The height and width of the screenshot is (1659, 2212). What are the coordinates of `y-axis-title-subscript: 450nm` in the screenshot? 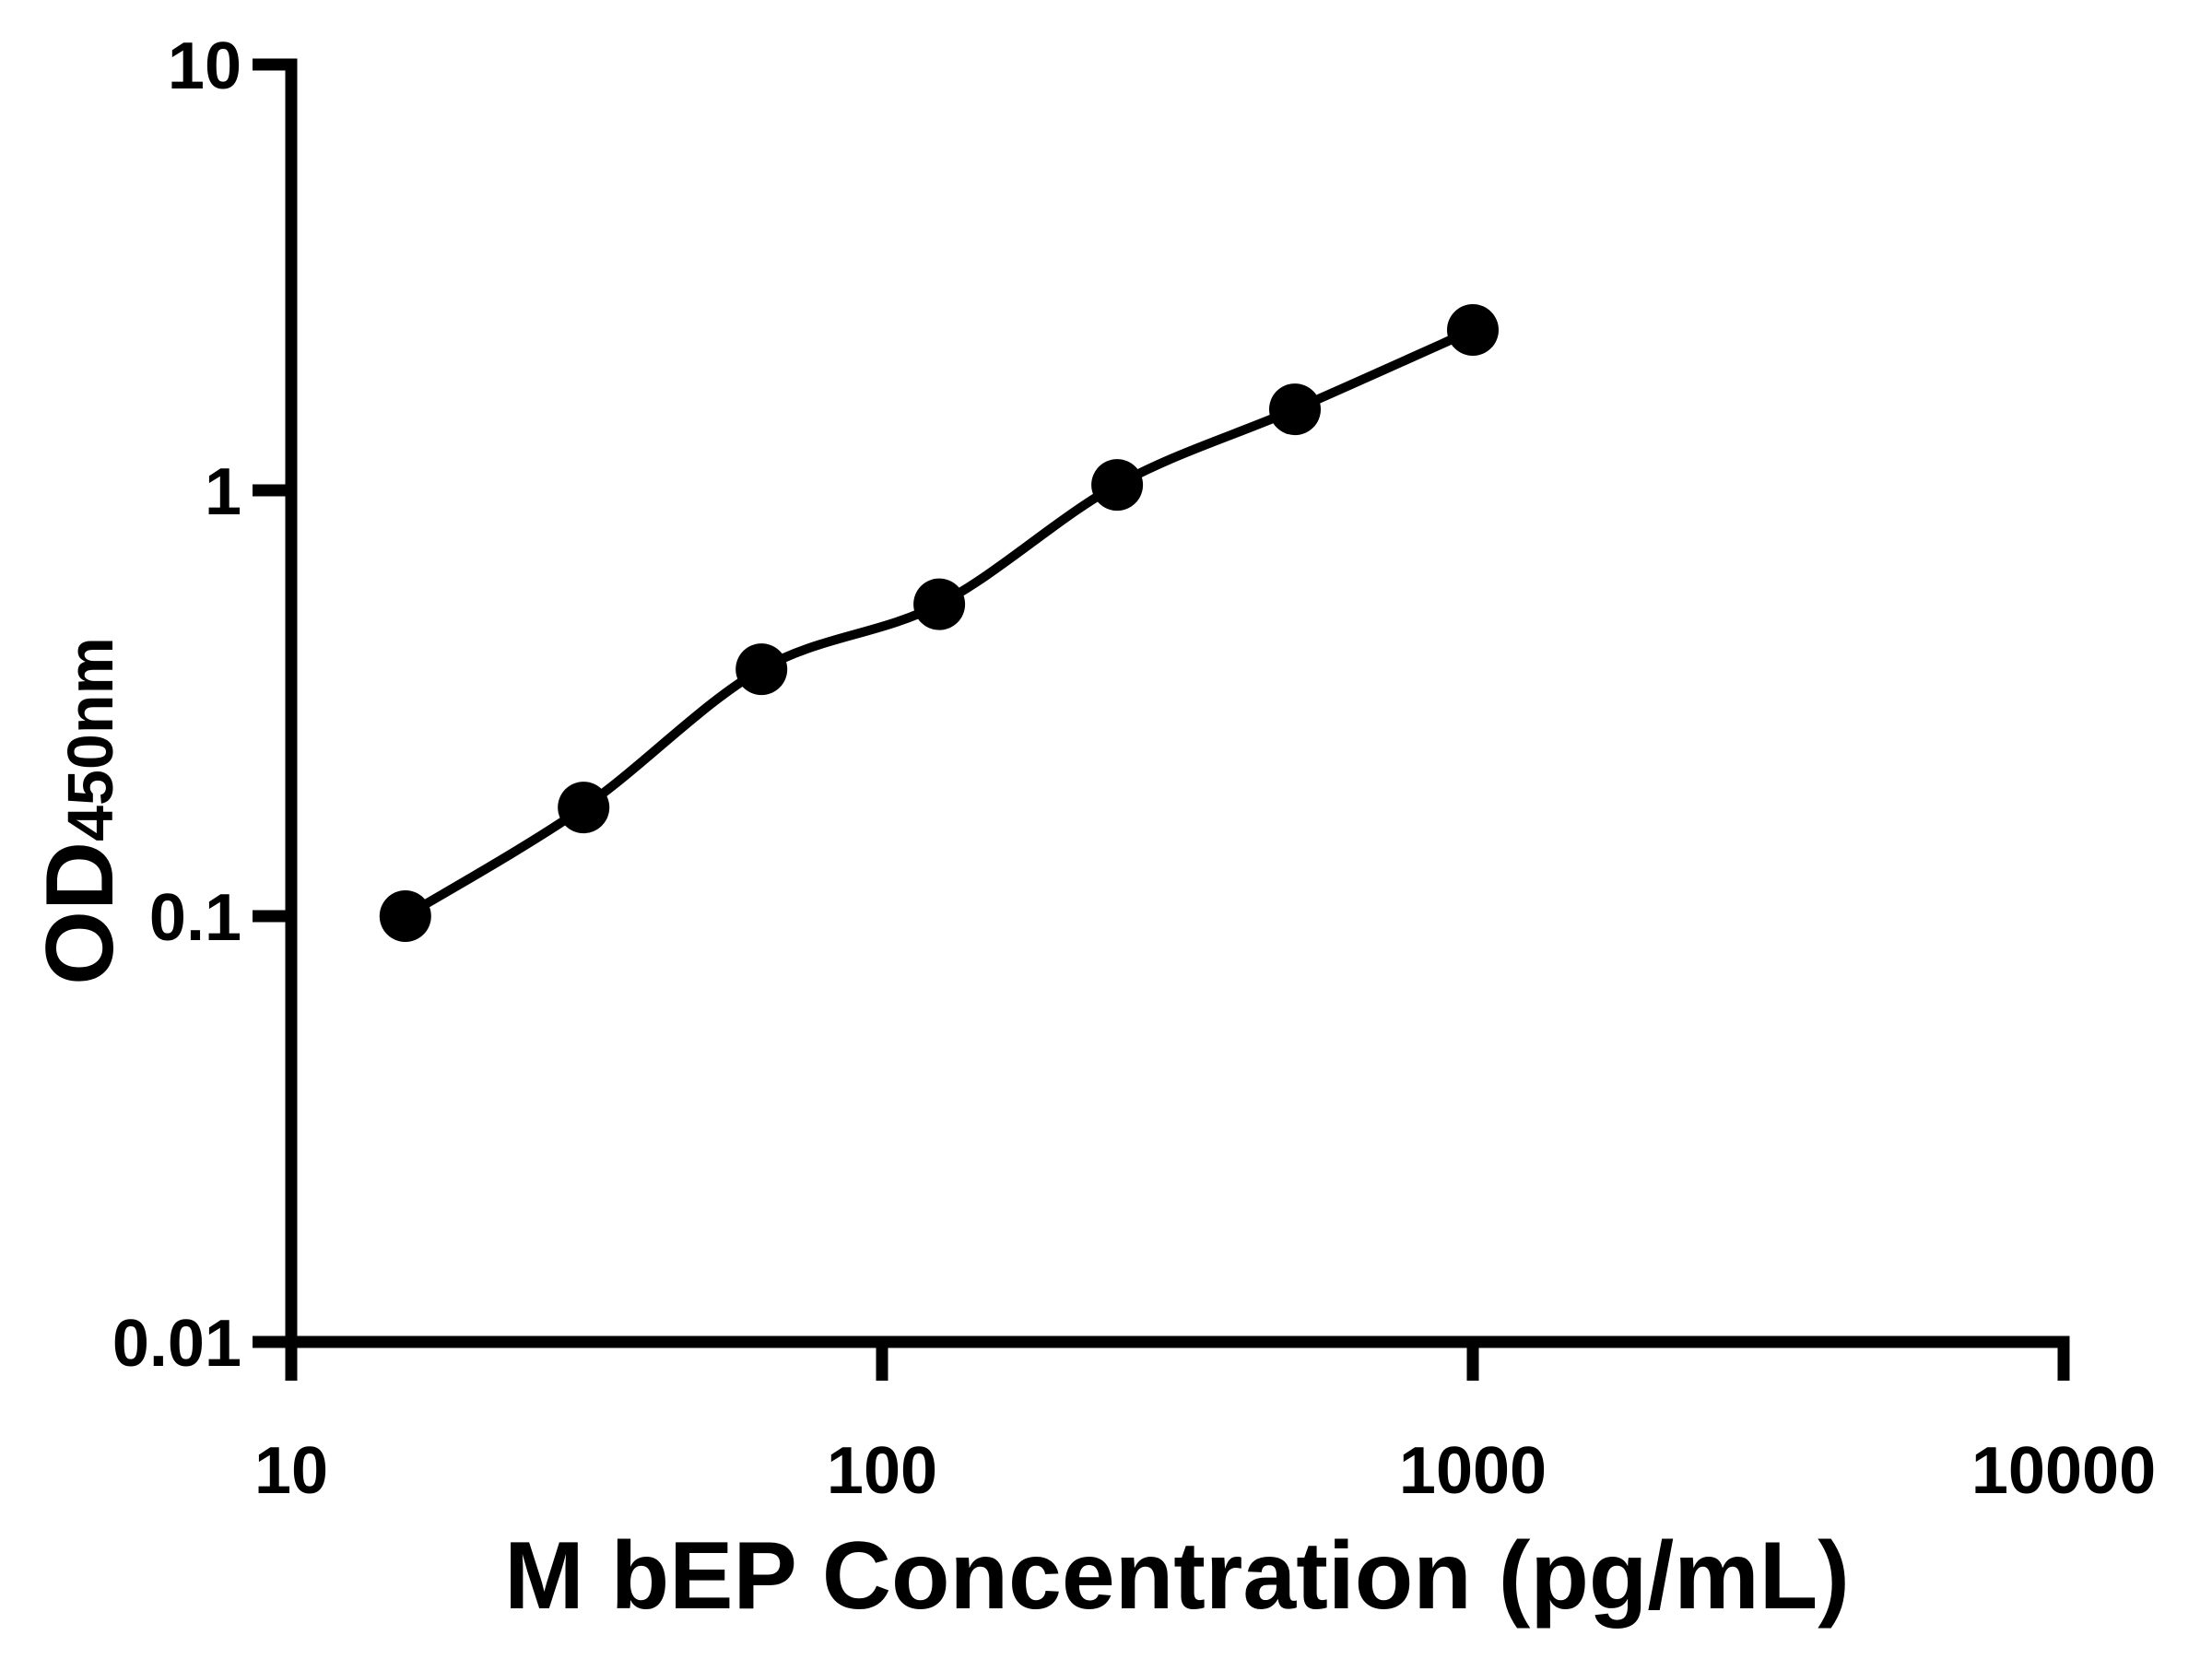 It's located at (90, 739).